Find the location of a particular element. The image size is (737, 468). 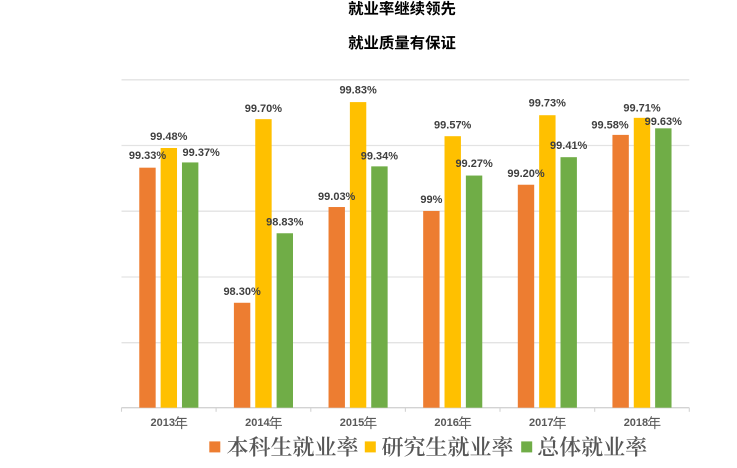

svg-text: 99.27% is located at coordinates (474, 164).